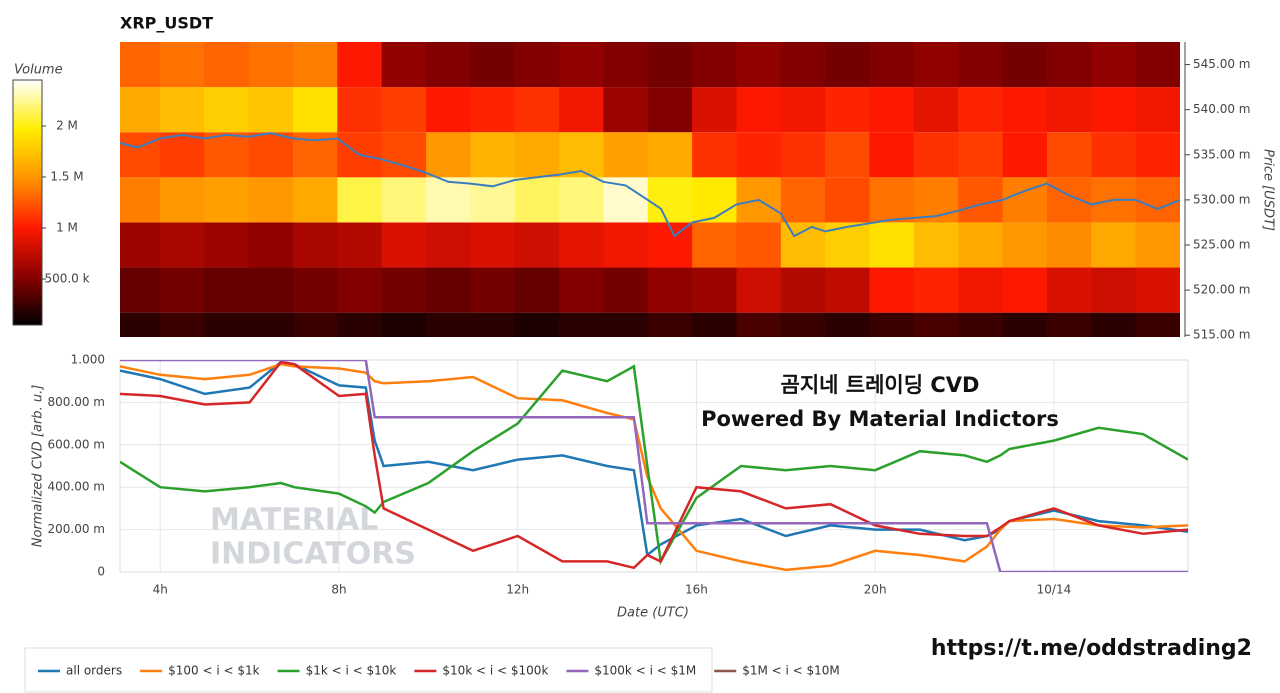 The height and width of the screenshot is (693, 1280). I want to click on legend-label: $10k < i < $100k, so click(495, 671).